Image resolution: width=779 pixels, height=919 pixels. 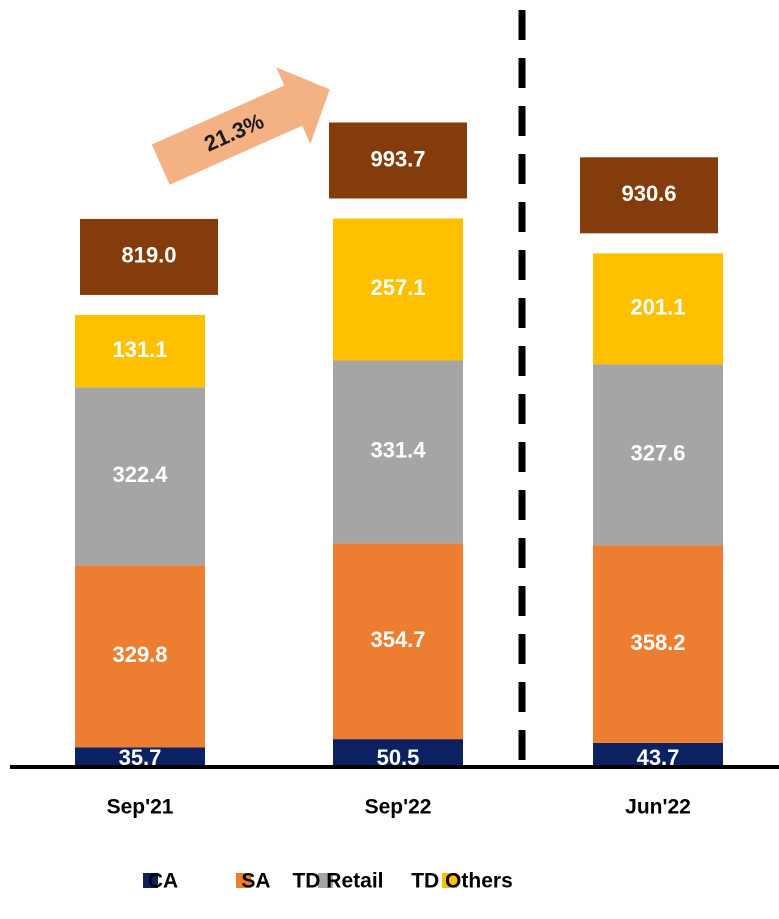 I want to click on segment-label: 201.1, so click(x=657, y=307).